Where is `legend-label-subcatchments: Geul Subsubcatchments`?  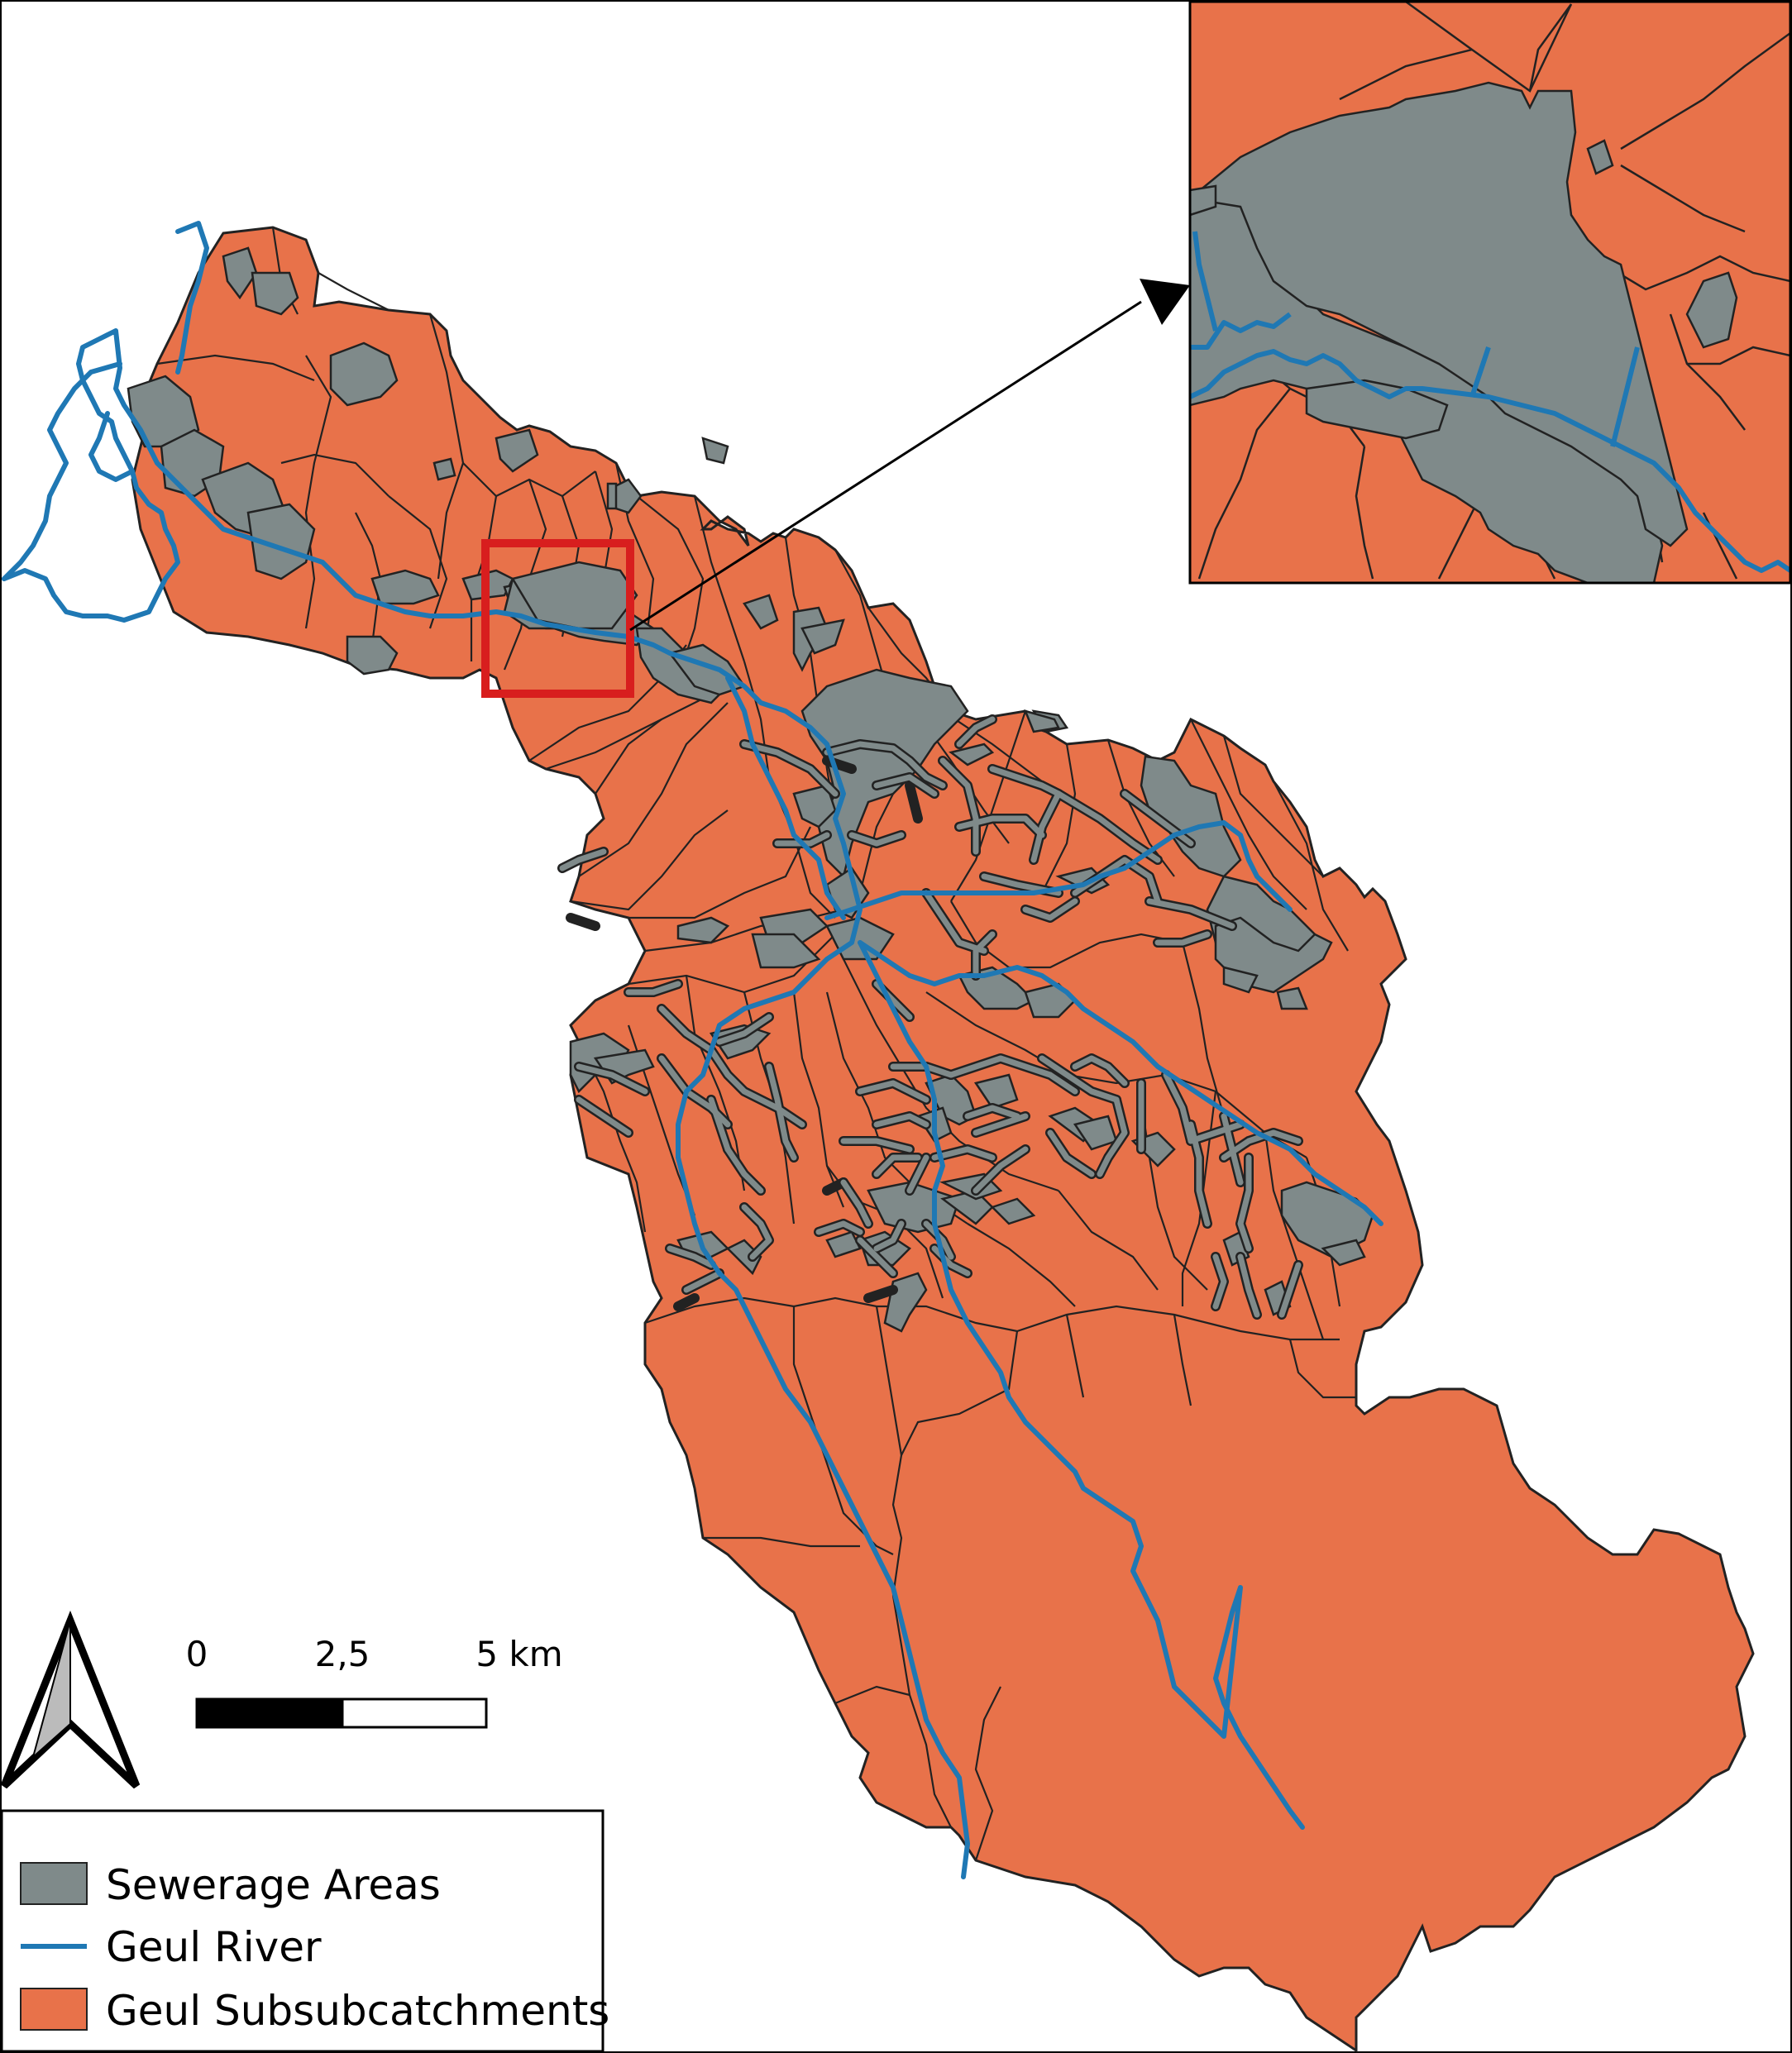 legend-label-subcatchments: Geul Subsubcatchments is located at coordinates (357, 2011).